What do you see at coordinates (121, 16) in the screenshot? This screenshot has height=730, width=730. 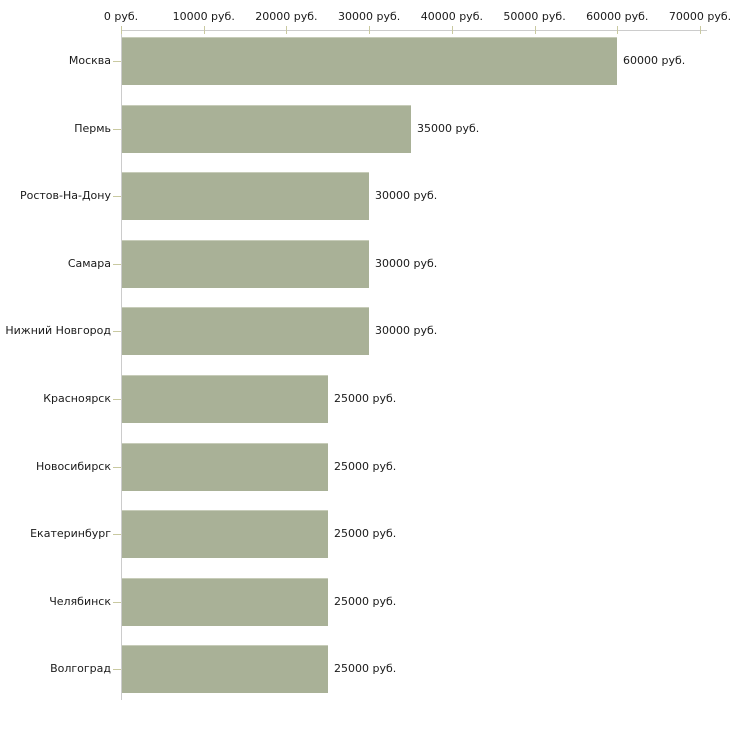 I see `x-axis-tick-label: 0 руб.` at bounding box center [121, 16].